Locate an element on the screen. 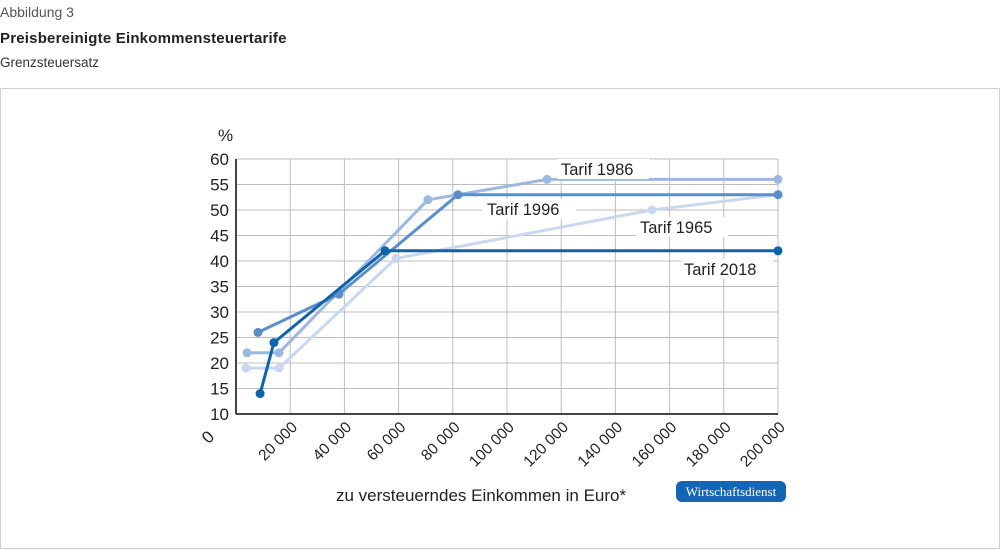  y-tick-label: 15 is located at coordinates (219, 389).